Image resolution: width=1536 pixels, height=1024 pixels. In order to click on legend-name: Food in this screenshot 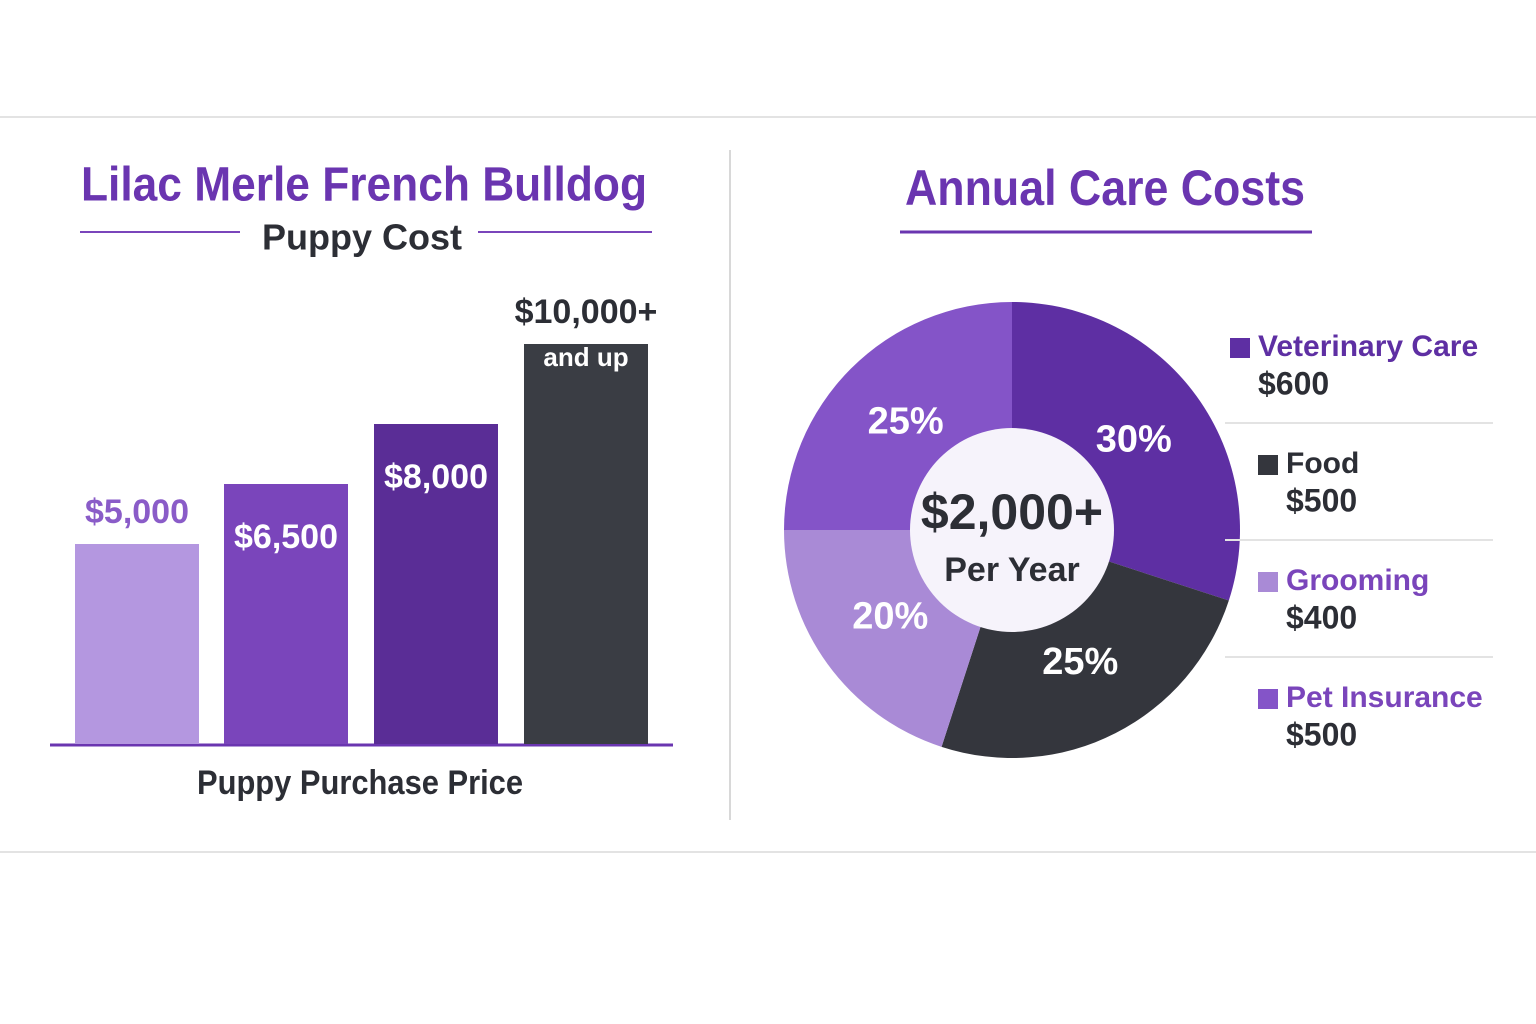, I will do `click(1322, 463)`.